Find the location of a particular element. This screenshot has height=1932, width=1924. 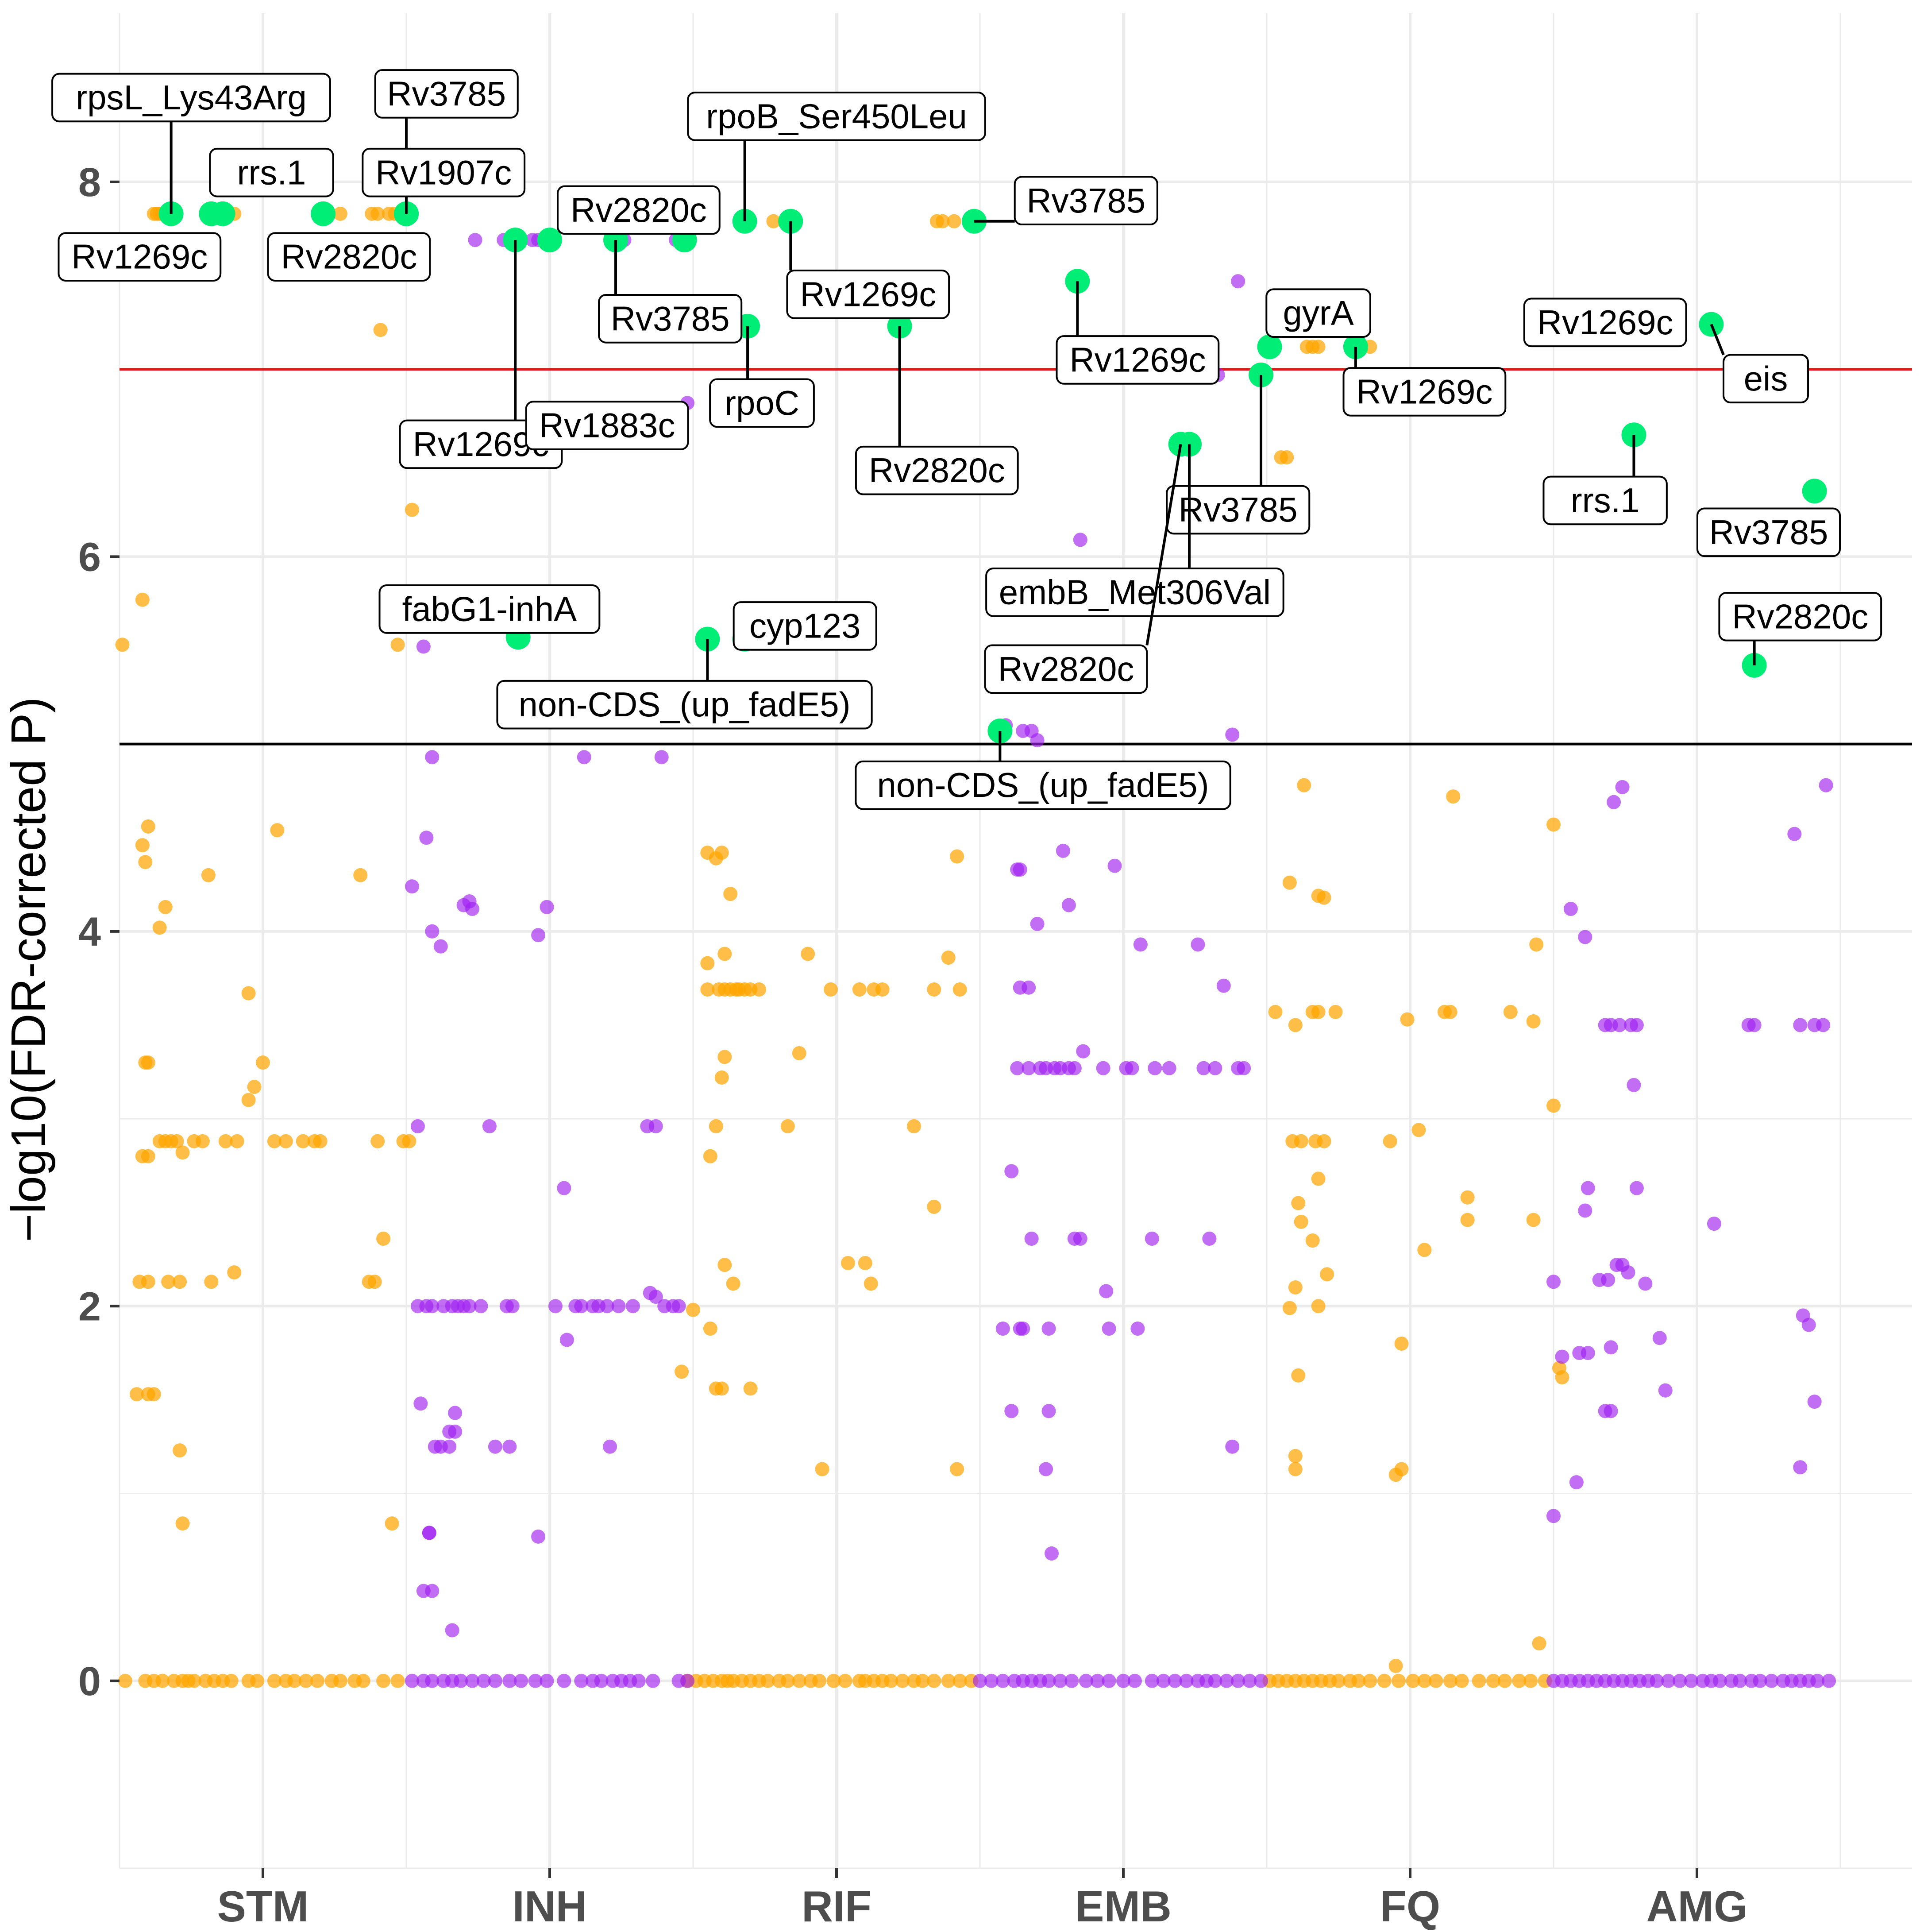

gene-label: Rv2820c is located at coordinates (937, 470).